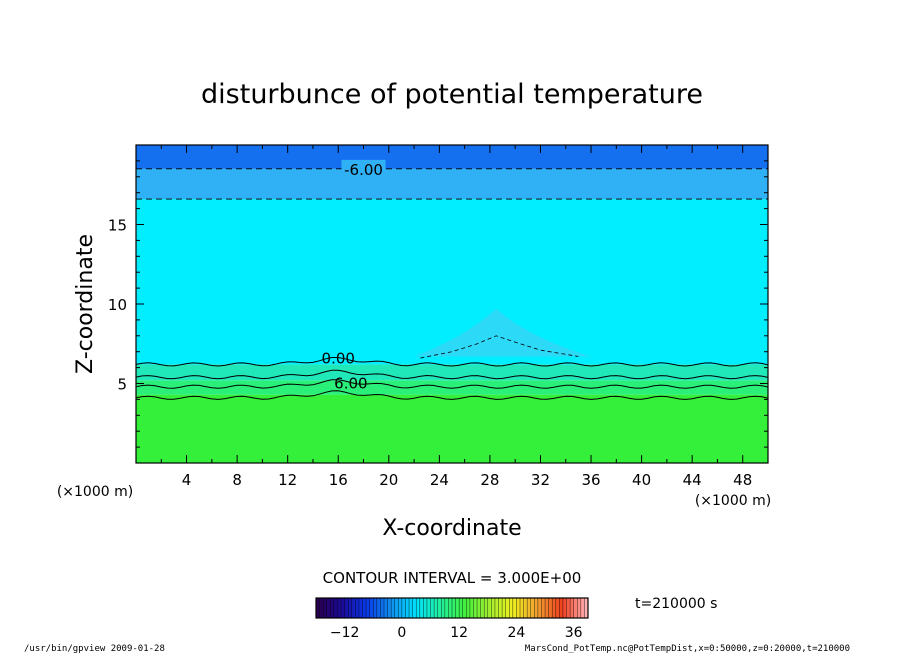 The image size is (904, 654). What do you see at coordinates (117, 305) in the screenshot?
I see `y-tick-label-1: 10` at bounding box center [117, 305].